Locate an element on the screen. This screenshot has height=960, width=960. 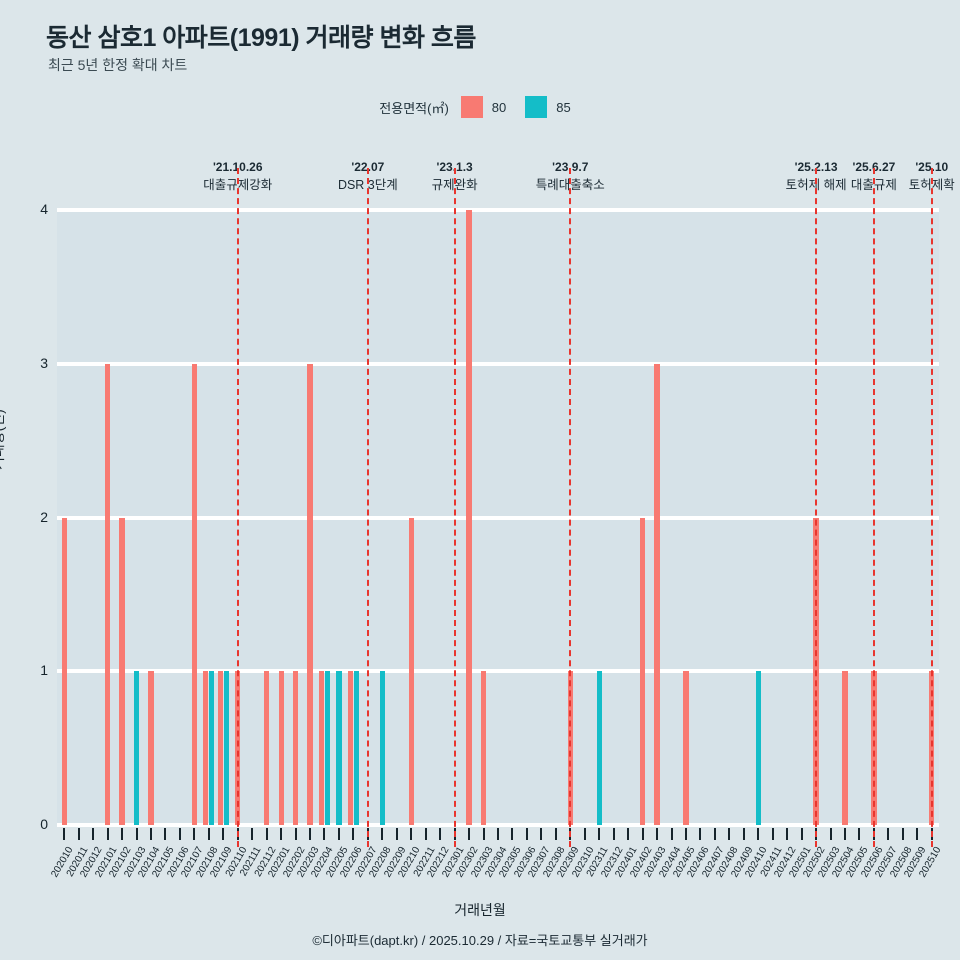
event-date-202502: '25.2.13 is located at coordinates (816, 167).